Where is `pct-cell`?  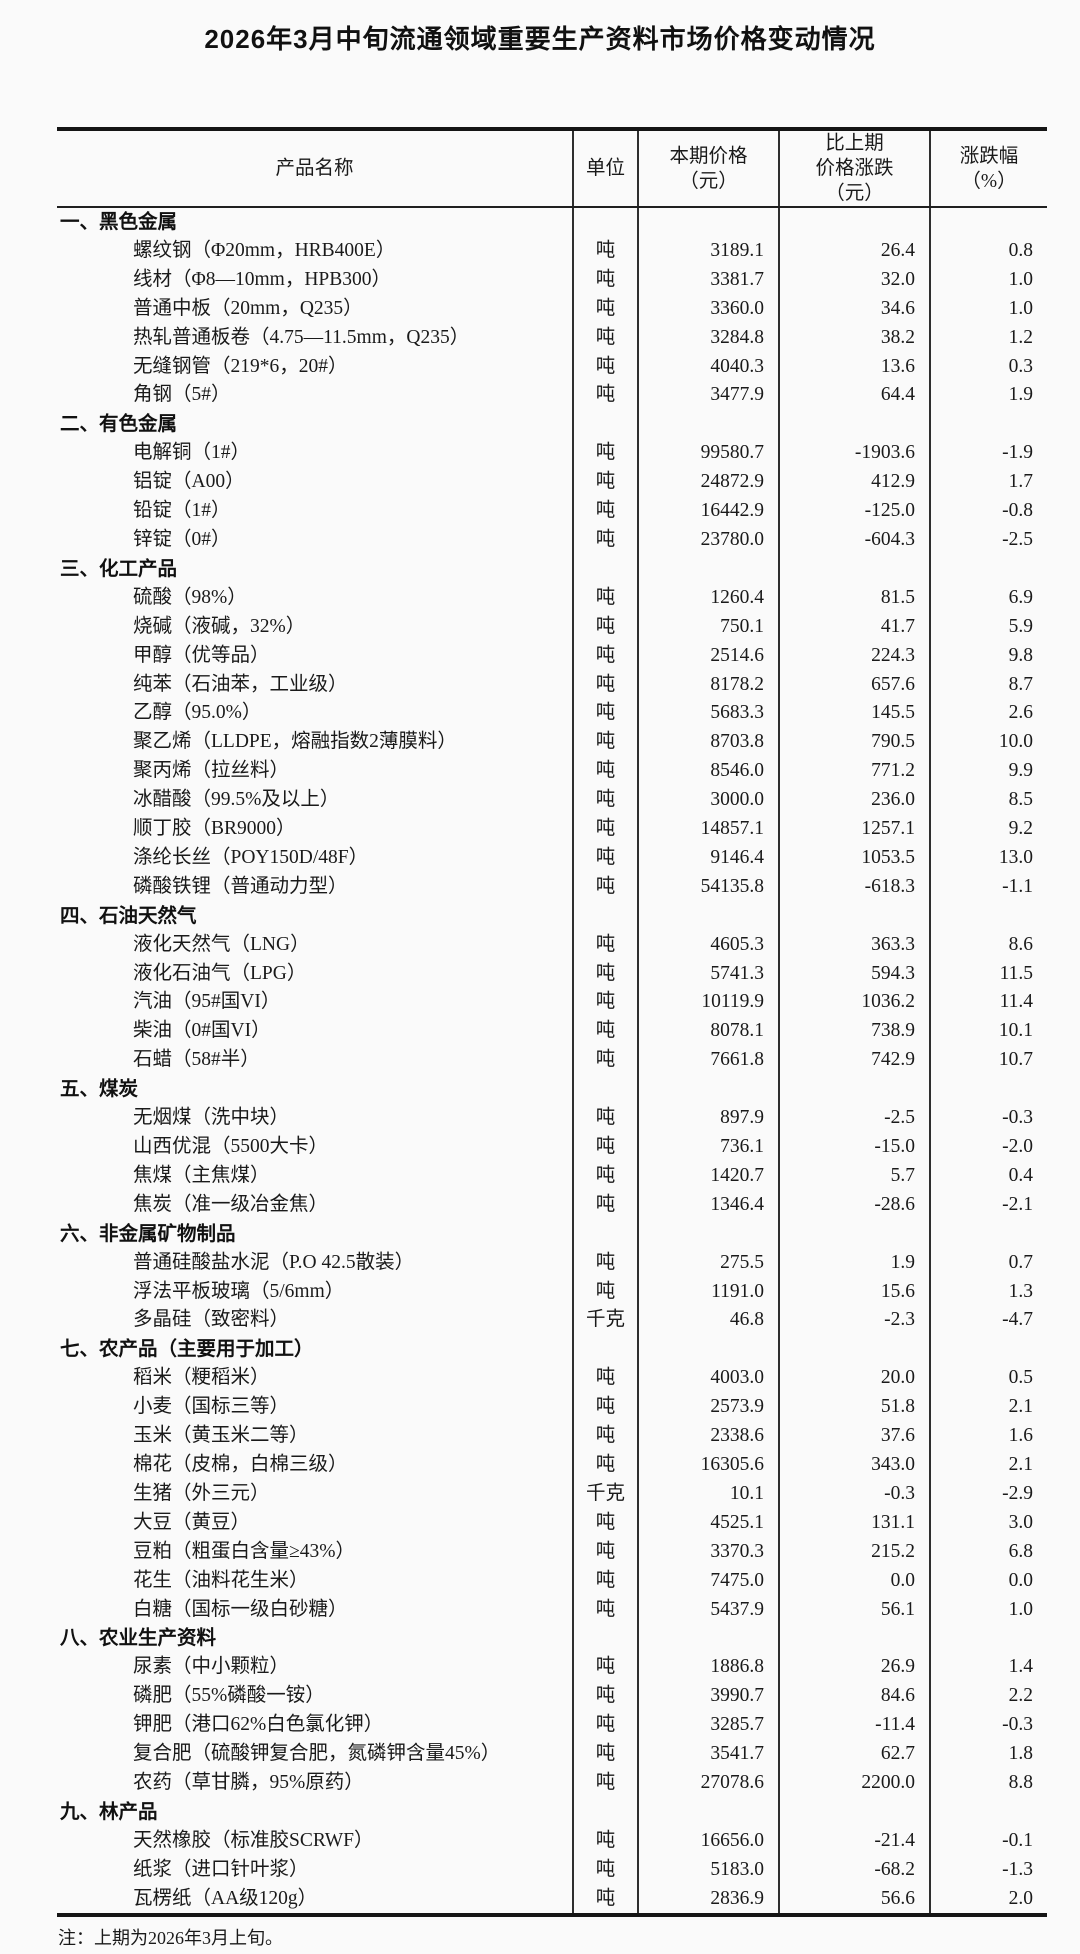 pct-cell is located at coordinates (988, 1234).